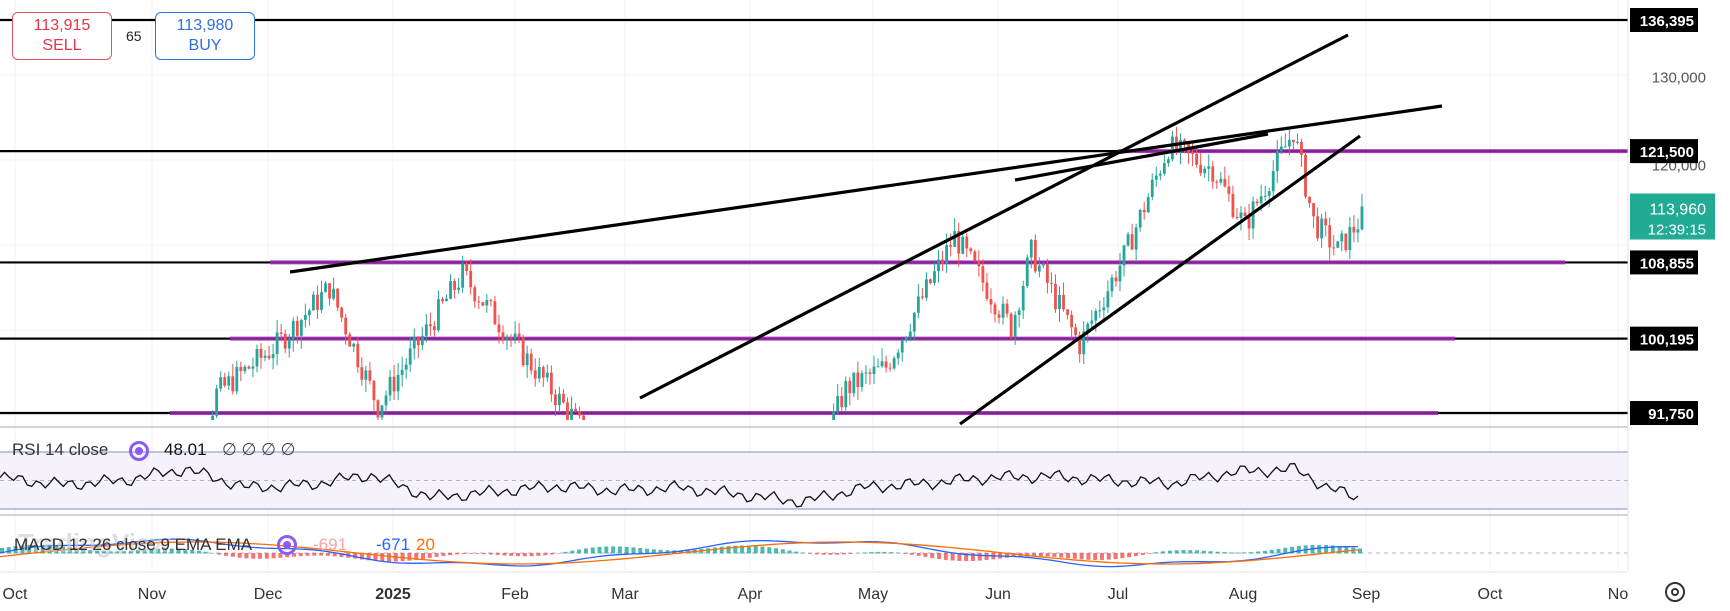  Describe the element at coordinates (1118, 594) in the screenshot. I see `time-axis-label: Jul` at that location.